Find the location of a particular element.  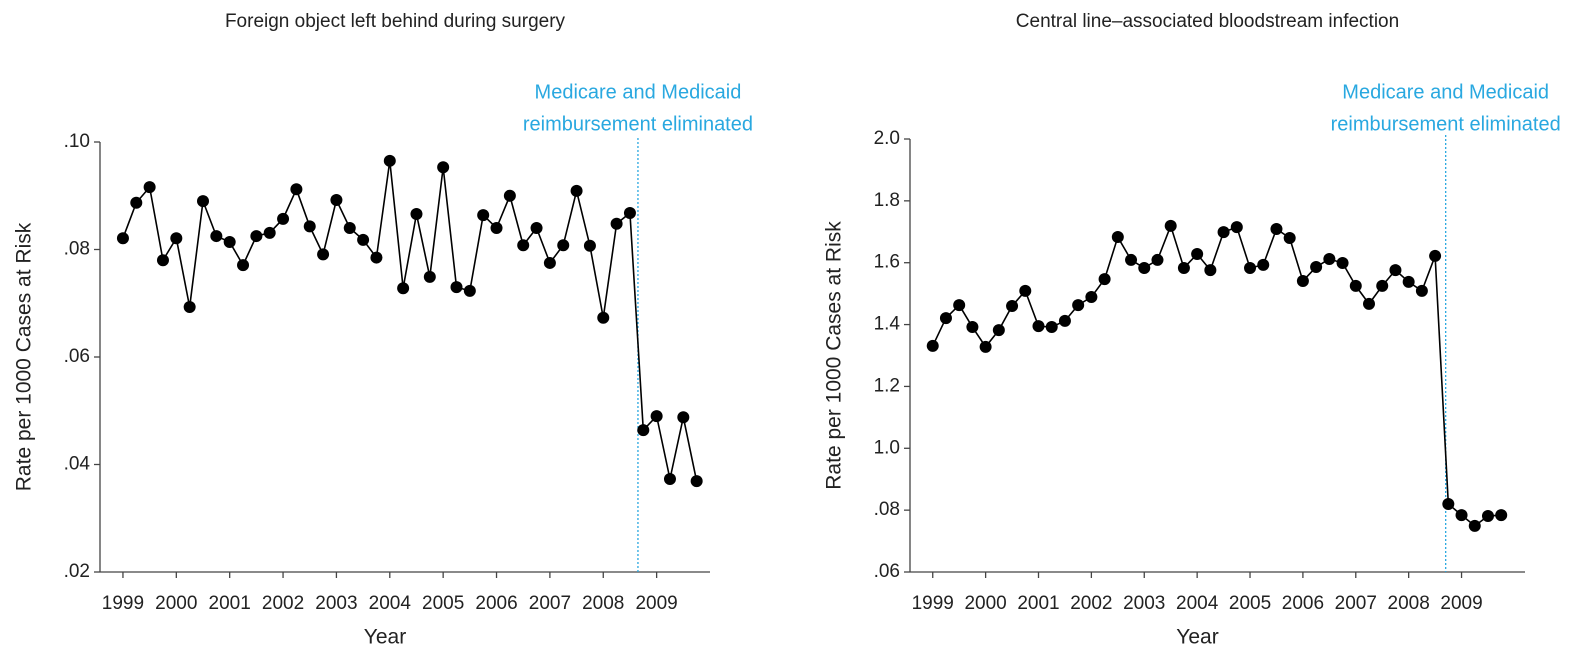

y-tick-label: .04 is located at coordinates (77, 464).